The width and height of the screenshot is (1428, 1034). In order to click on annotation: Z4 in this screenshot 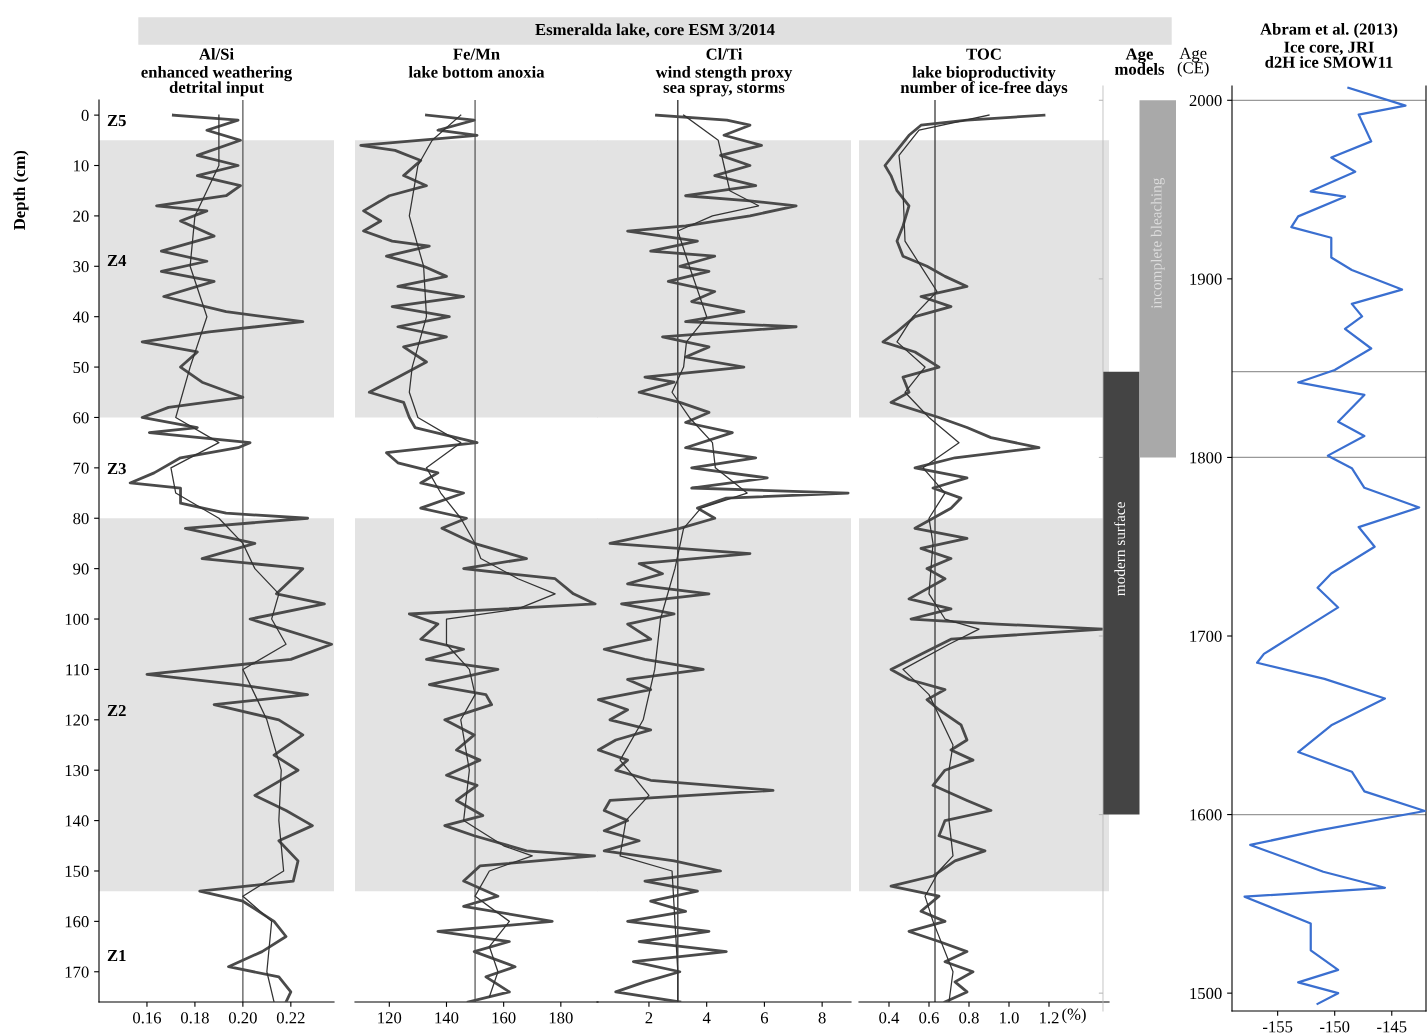, I will do `click(117, 261)`.